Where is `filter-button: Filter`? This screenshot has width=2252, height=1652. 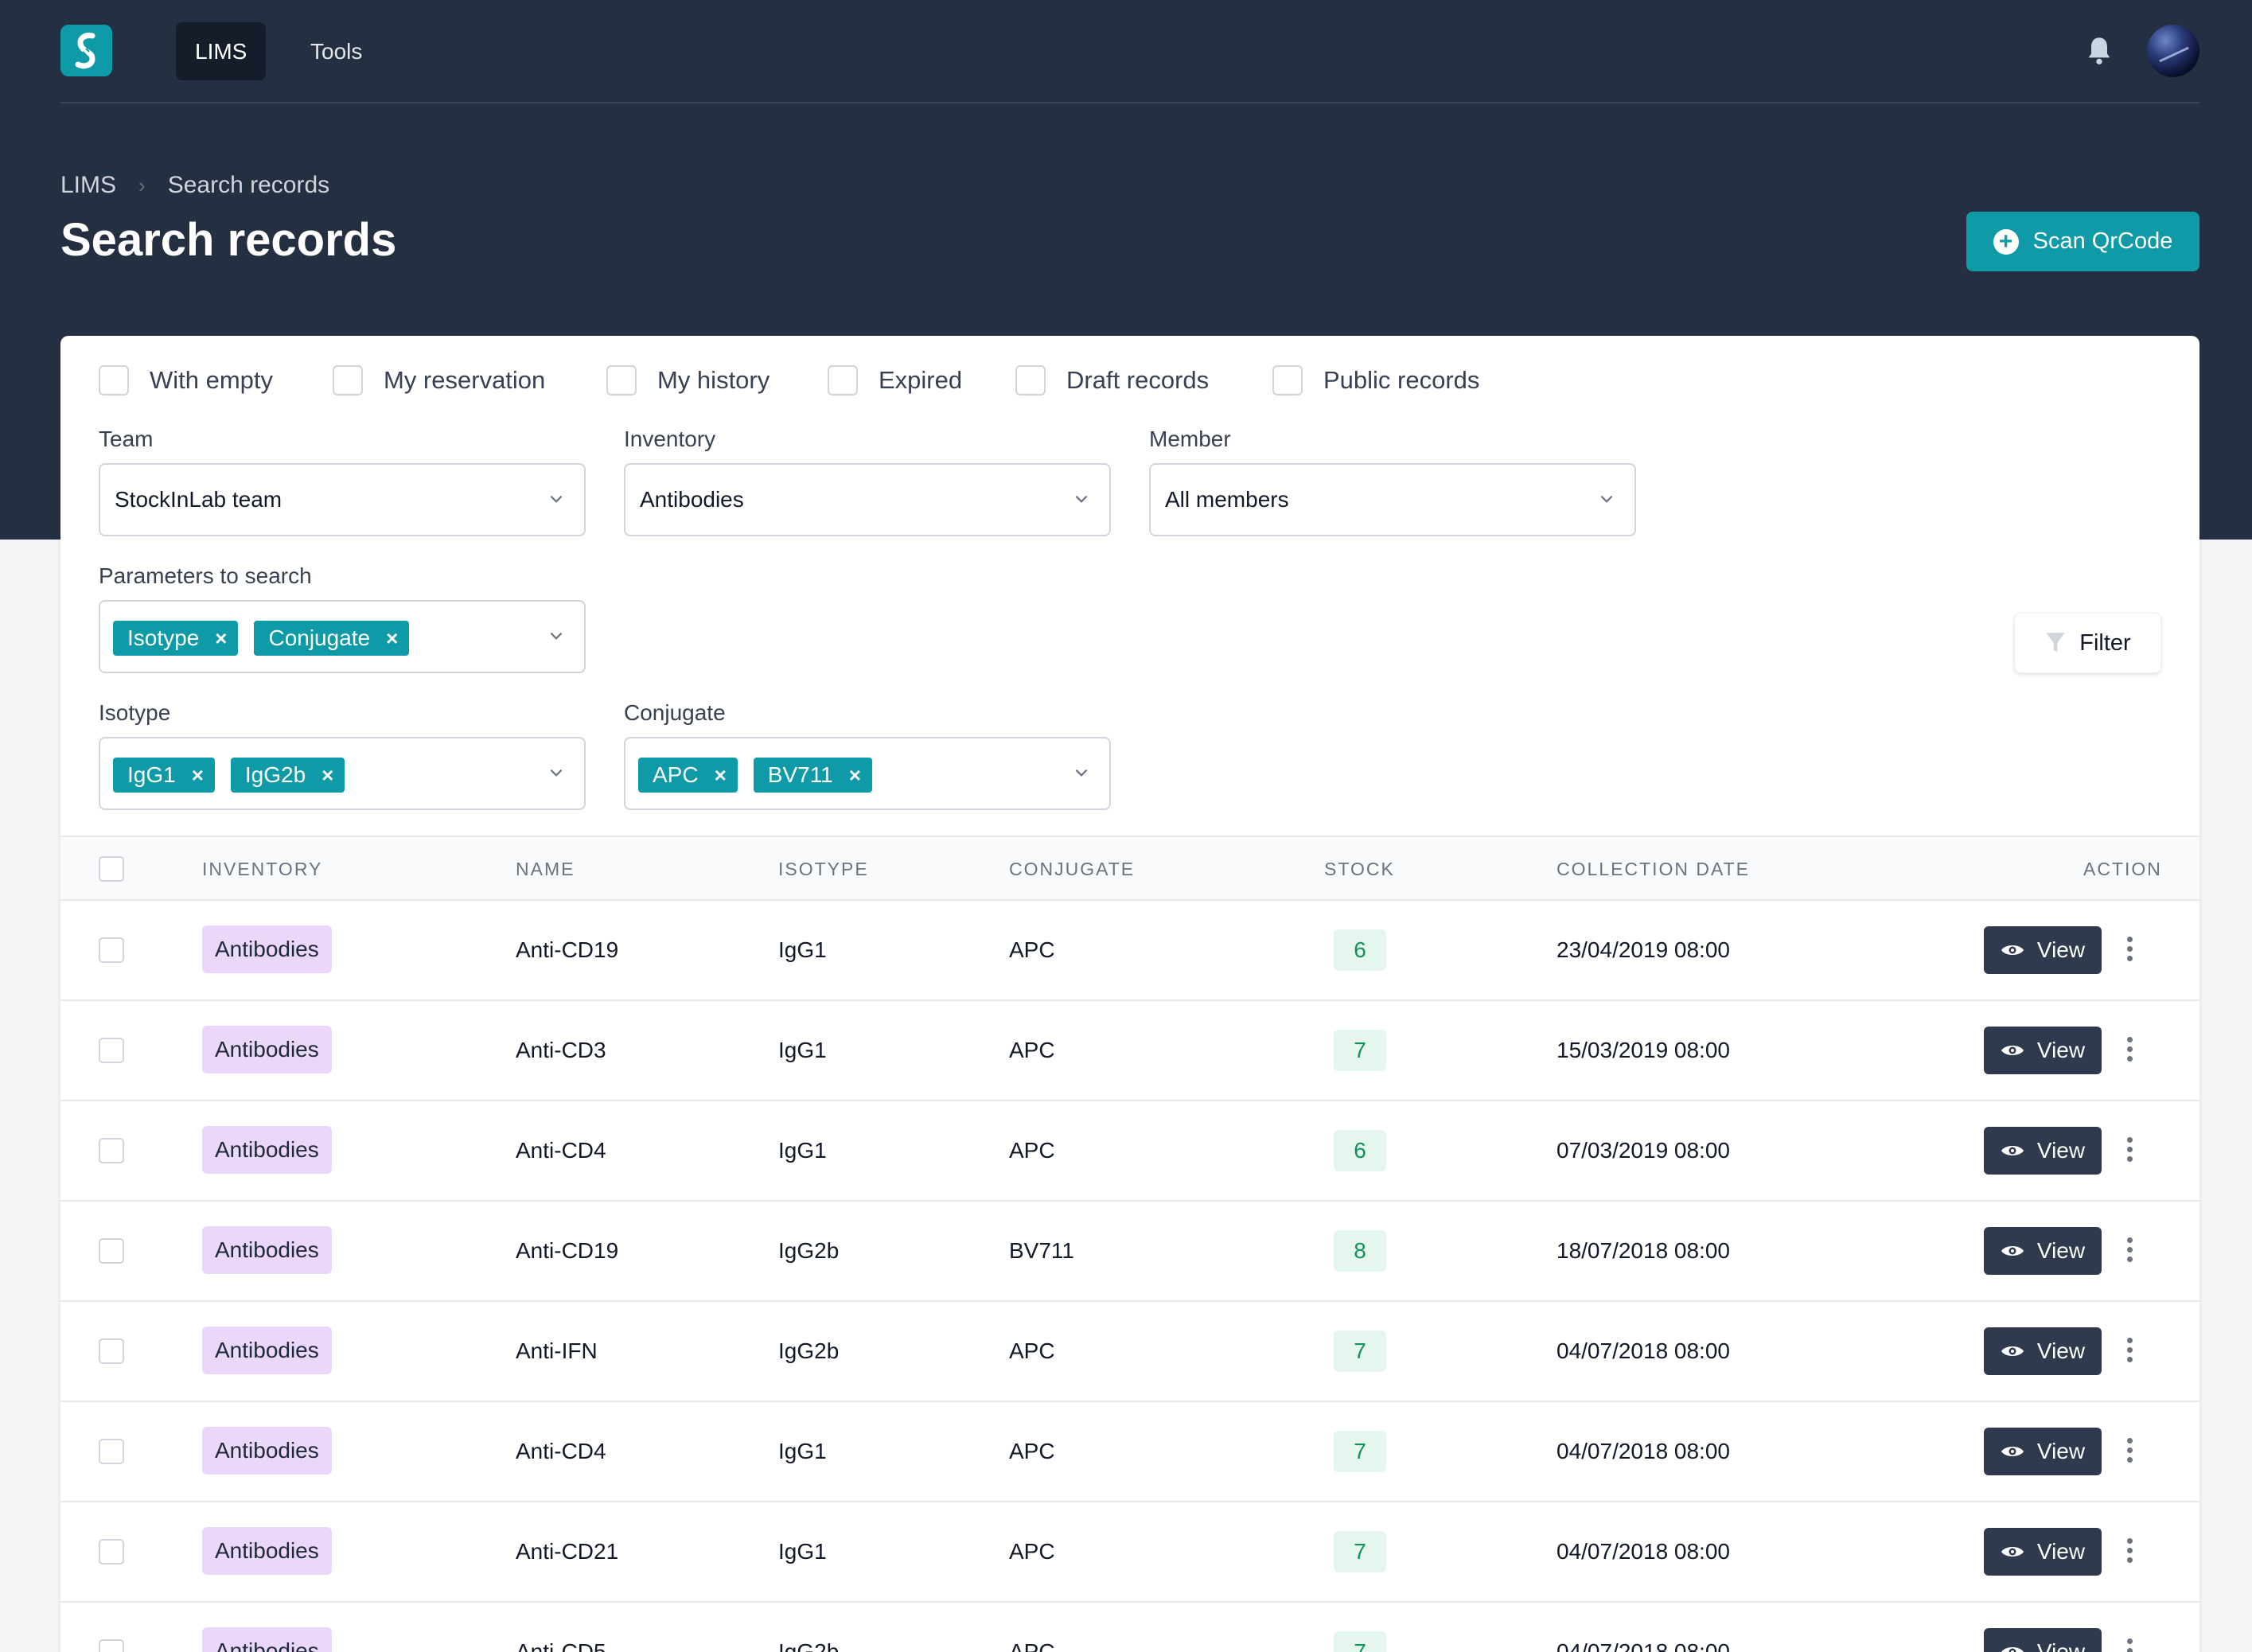
filter-button: Filter is located at coordinates (2087, 643).